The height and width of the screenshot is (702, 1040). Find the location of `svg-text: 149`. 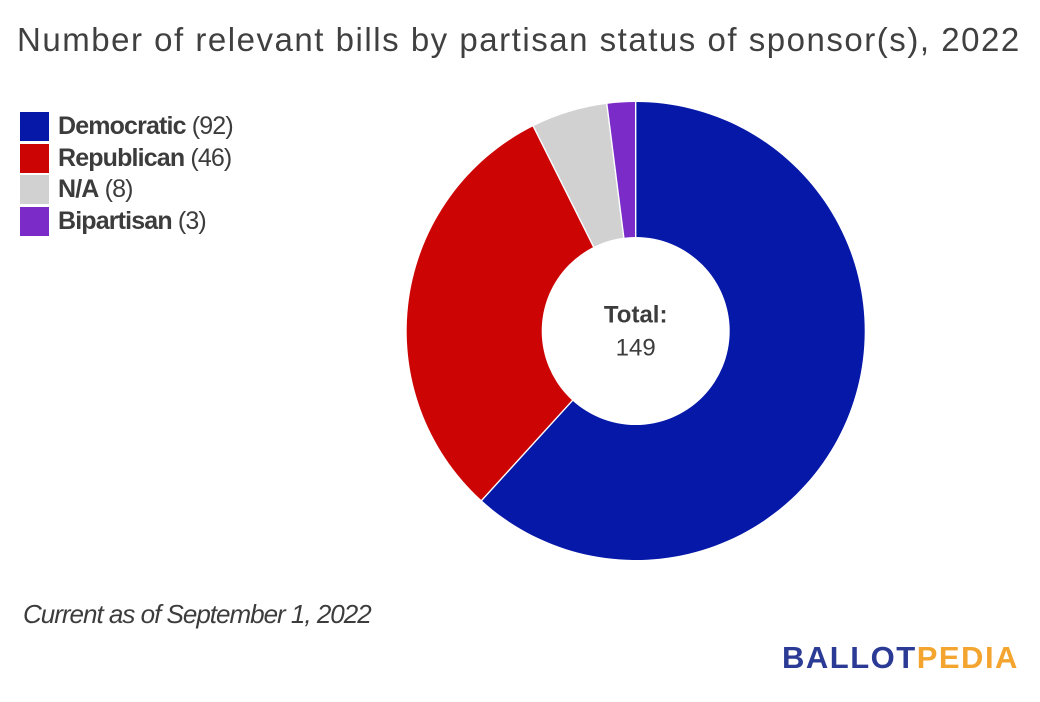

svg-text: 149 is located at coordinates (636, 347).